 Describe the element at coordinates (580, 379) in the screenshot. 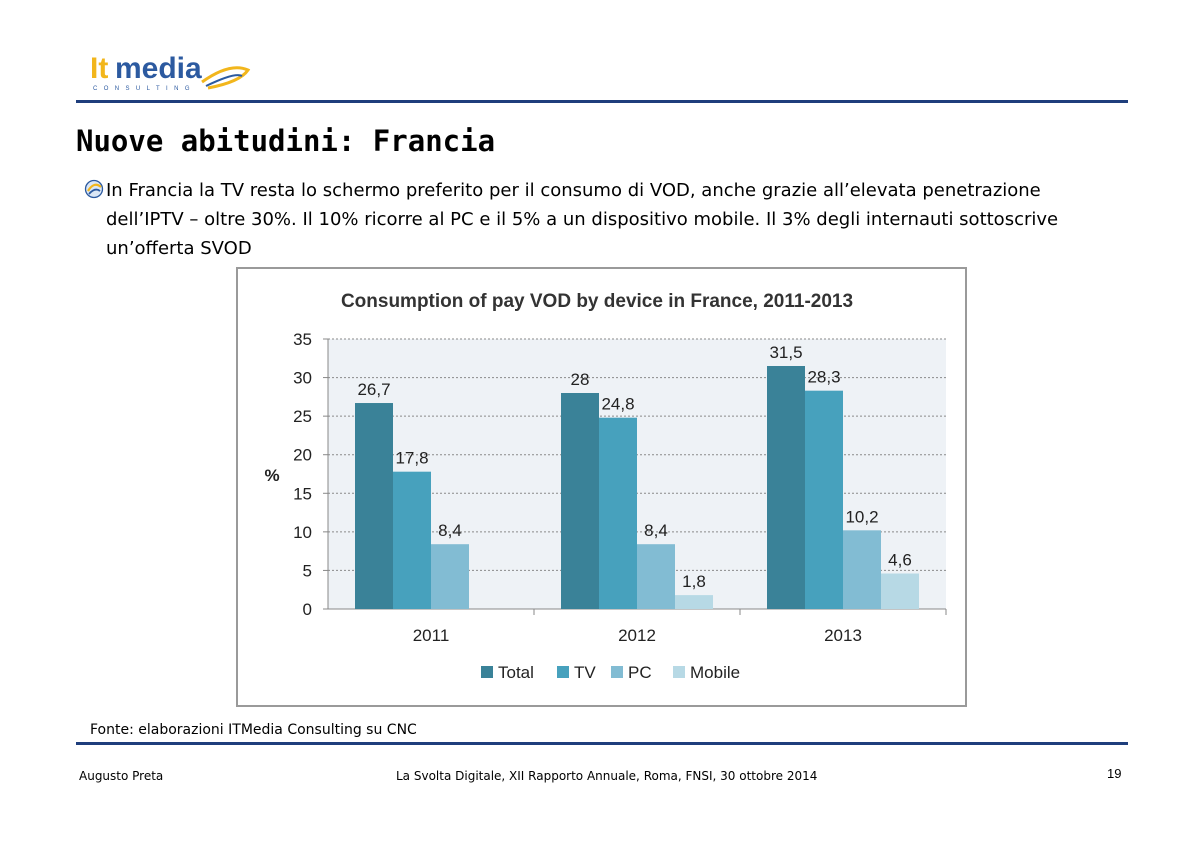

I see `data-label: 28` at that location.